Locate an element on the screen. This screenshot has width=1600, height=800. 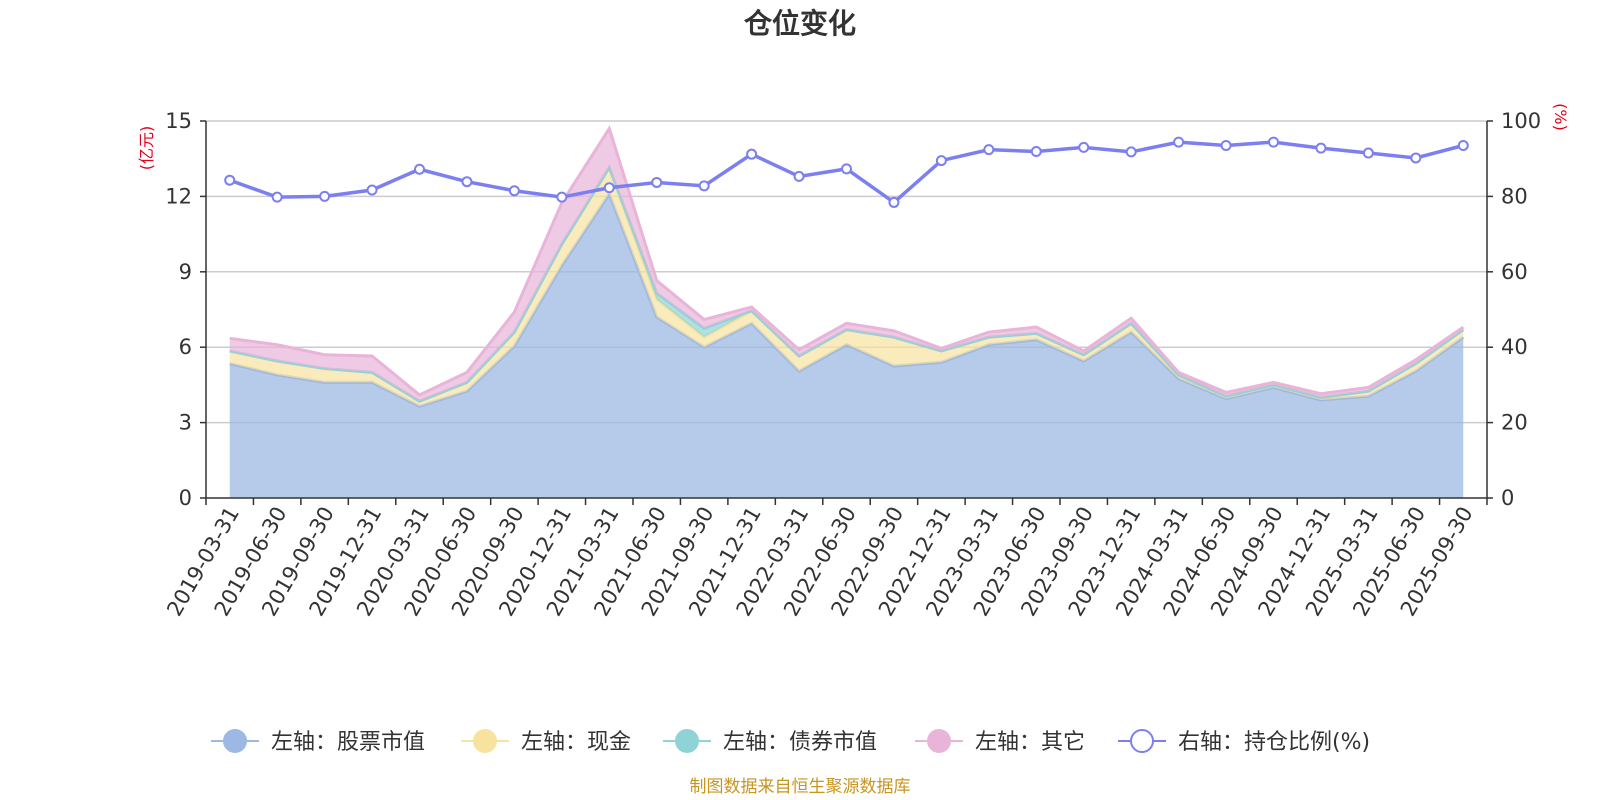
legend-item-cash: 左轴：现金 is located at coordinates (546, 742).